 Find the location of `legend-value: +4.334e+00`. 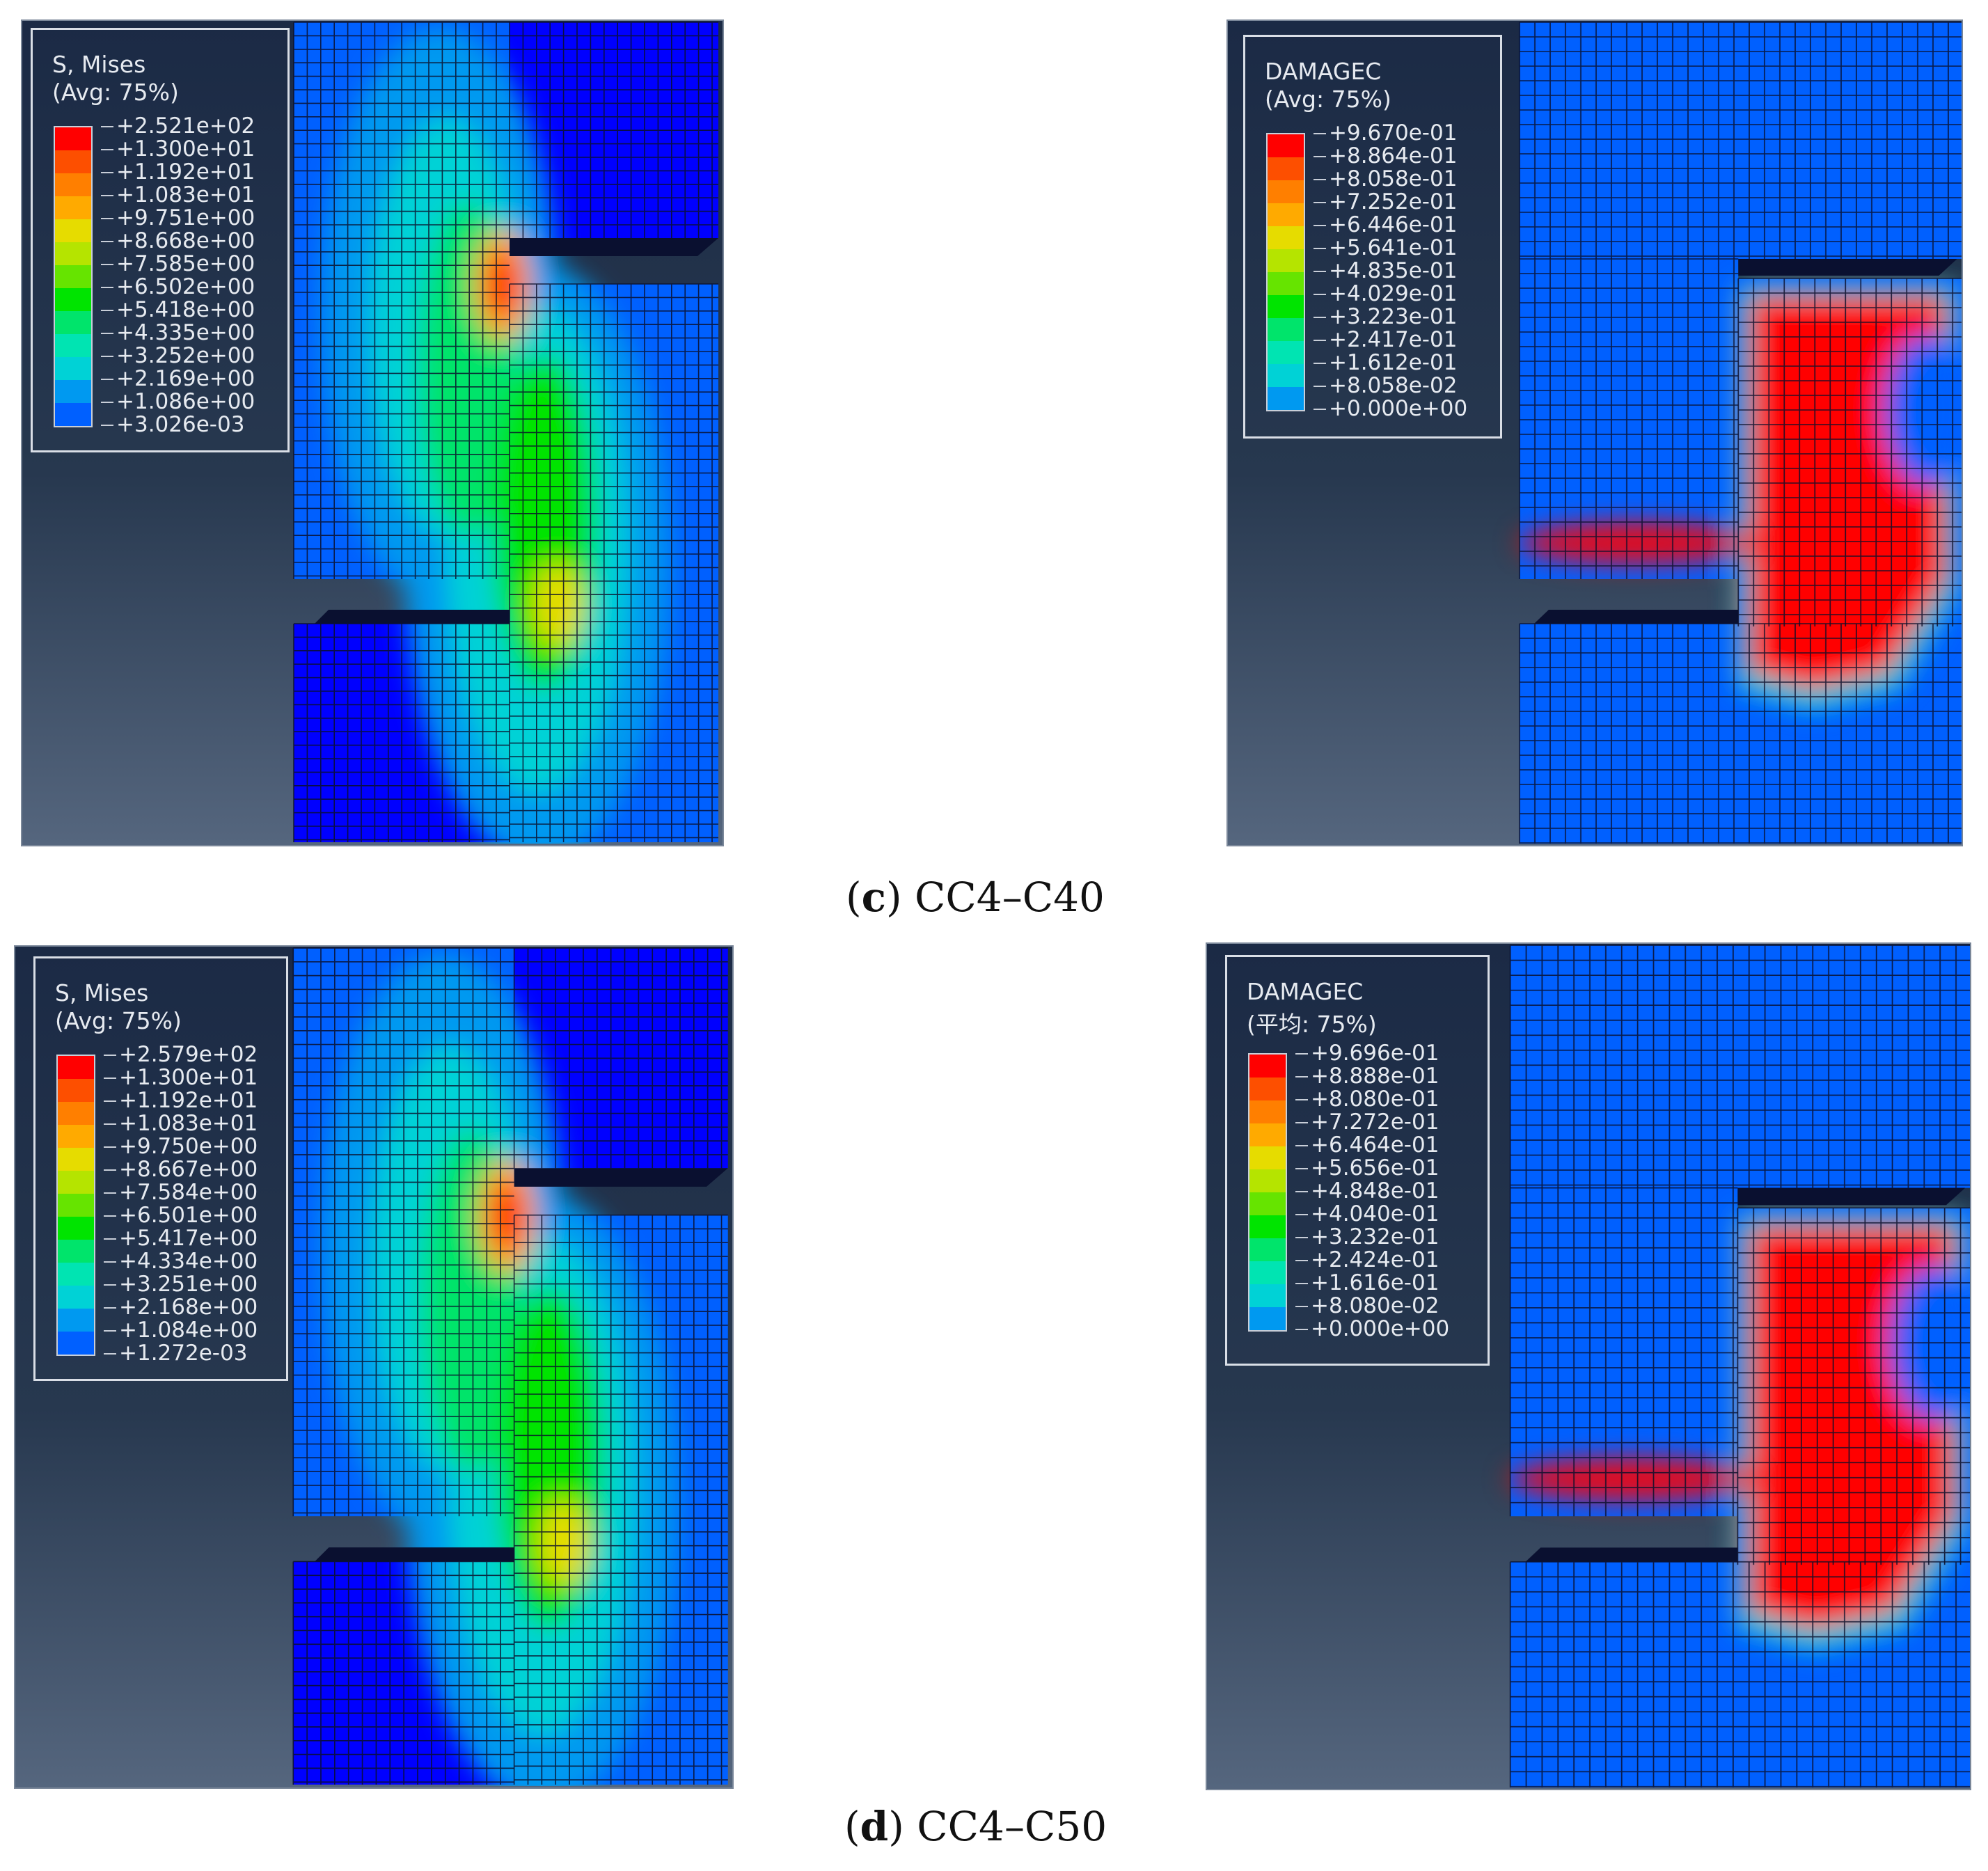

legend-value: +4.334e+00 is located at coordinates (181, 1262).